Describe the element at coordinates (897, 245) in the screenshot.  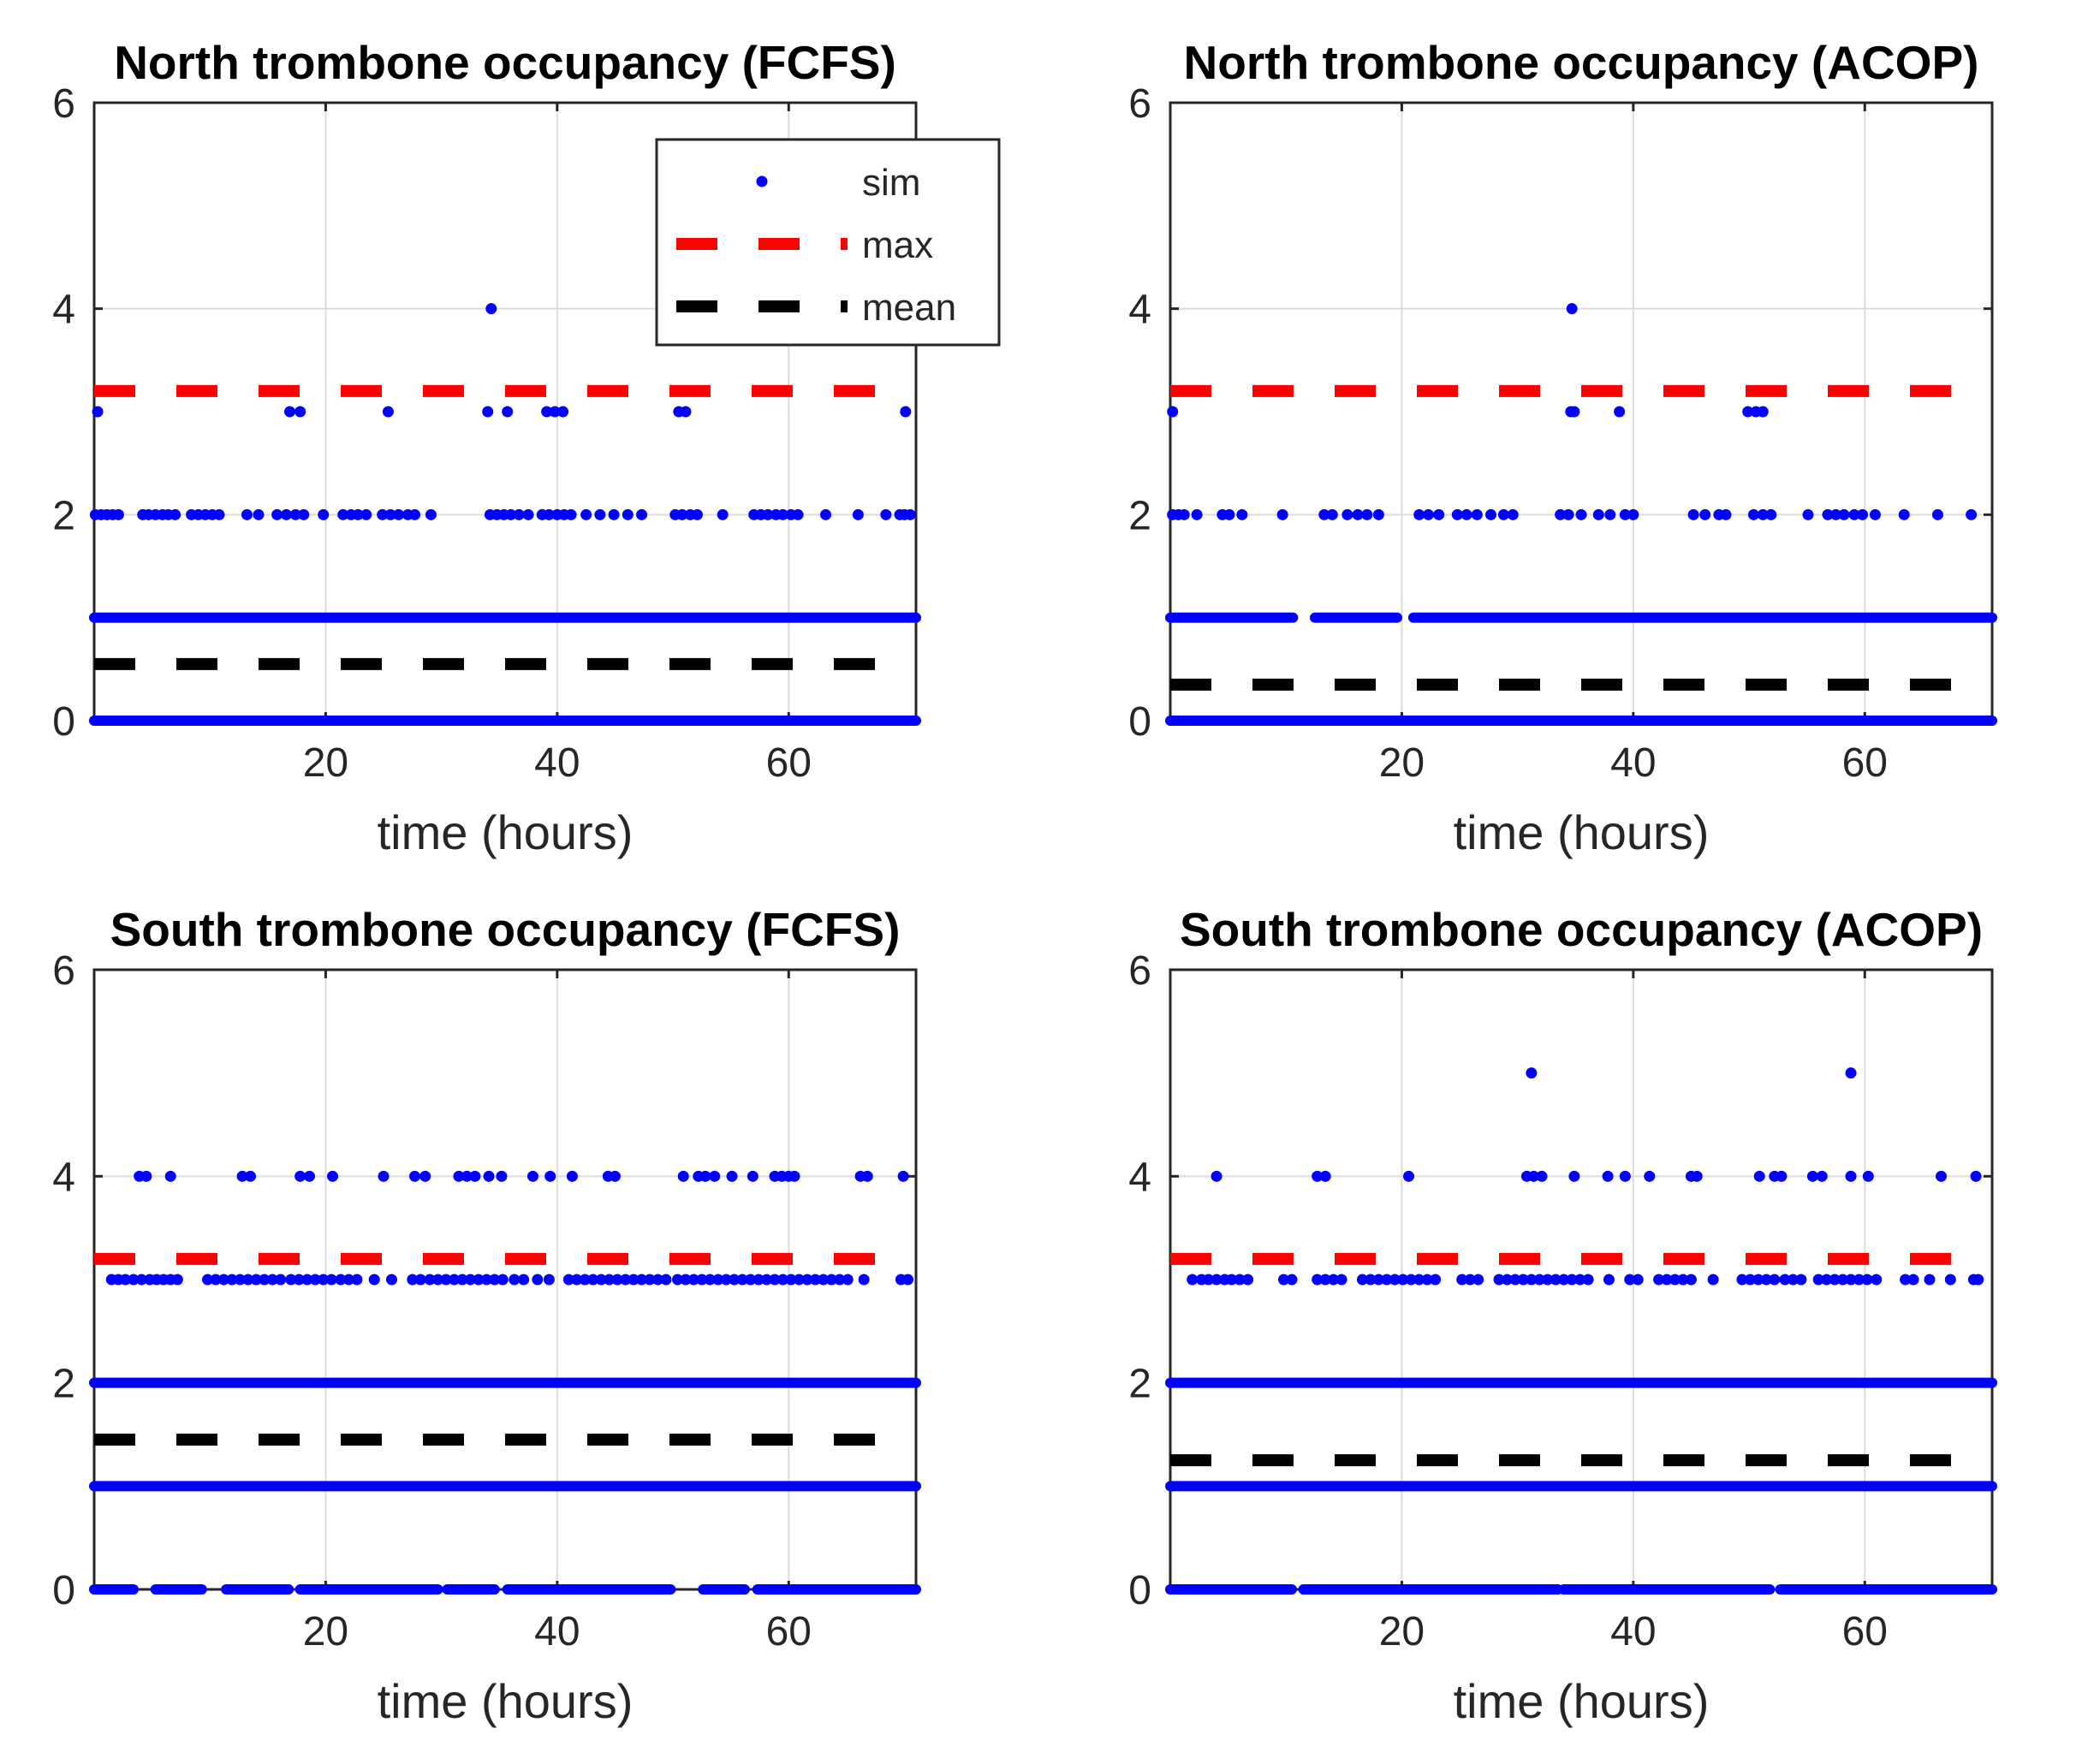
I see `legend-label-max: max` at that location.